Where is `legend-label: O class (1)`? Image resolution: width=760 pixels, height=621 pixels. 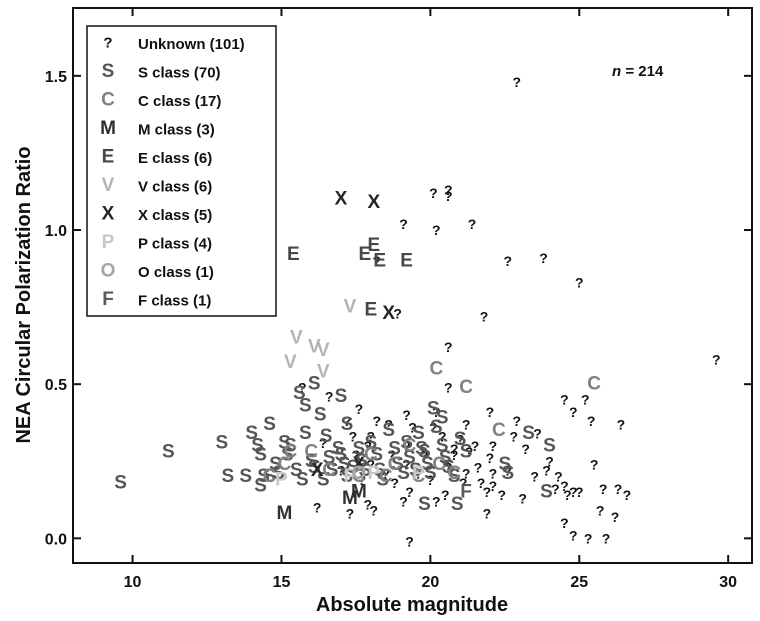
legend-label: O class (1) is located at coordinates (176, 272).